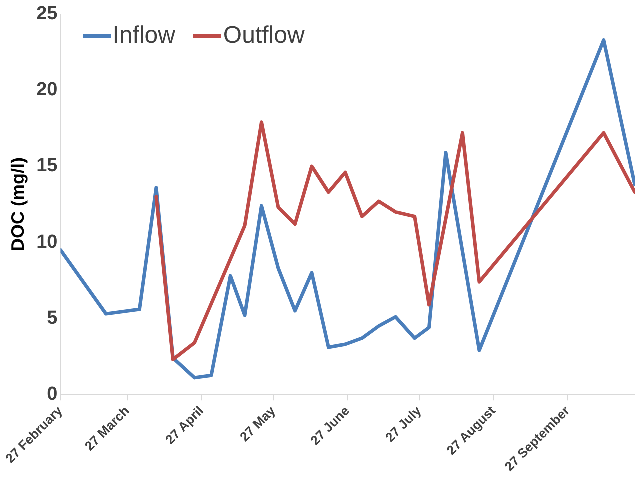  Describe the element at coordinates (258, 423) in the screenshot. I see `x-tick-label: 27 May` at that location.